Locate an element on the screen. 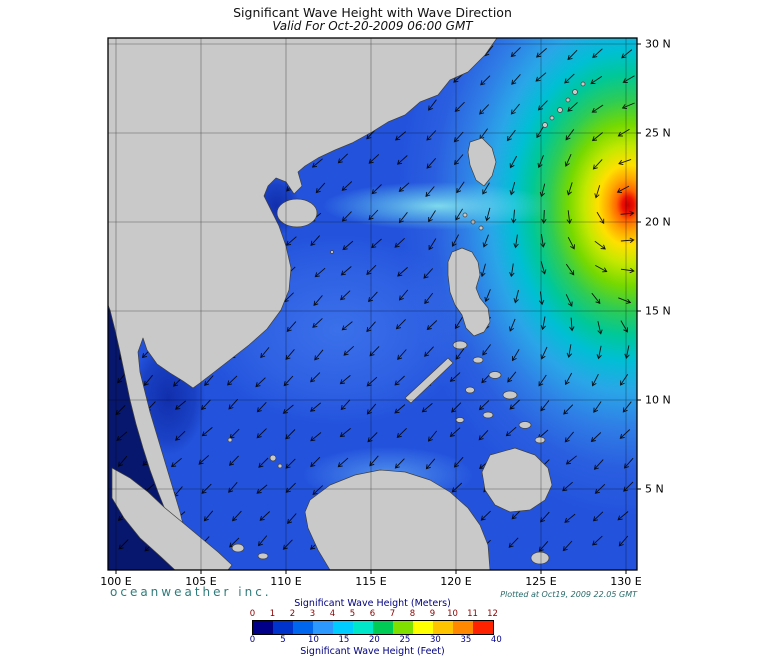 The image size is (775, 665). lon-tick-label: 100 E is located at coordinates (116, 581).